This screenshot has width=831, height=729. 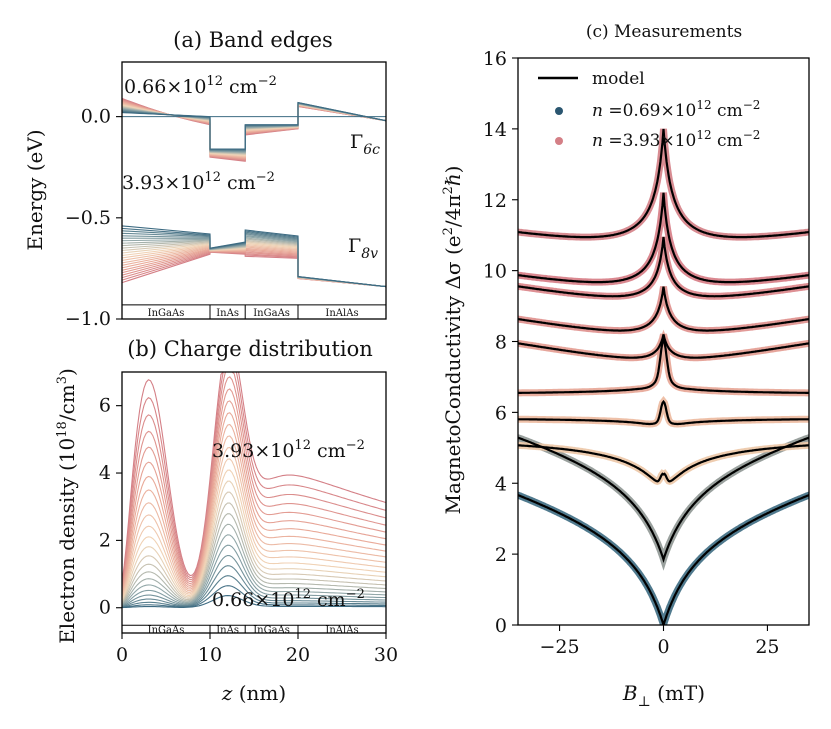 I want to click on density-curves, so click(x=254, y=490).